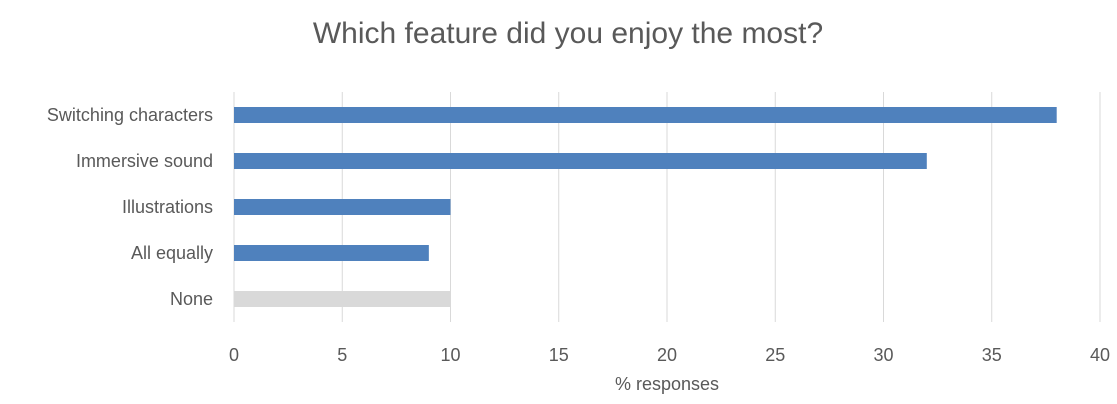 The width and height of the screenshot is (1117, 404). Describe the element at coordinates (172, 253) in the screenshot. I see `category-label: All equally` at that location.